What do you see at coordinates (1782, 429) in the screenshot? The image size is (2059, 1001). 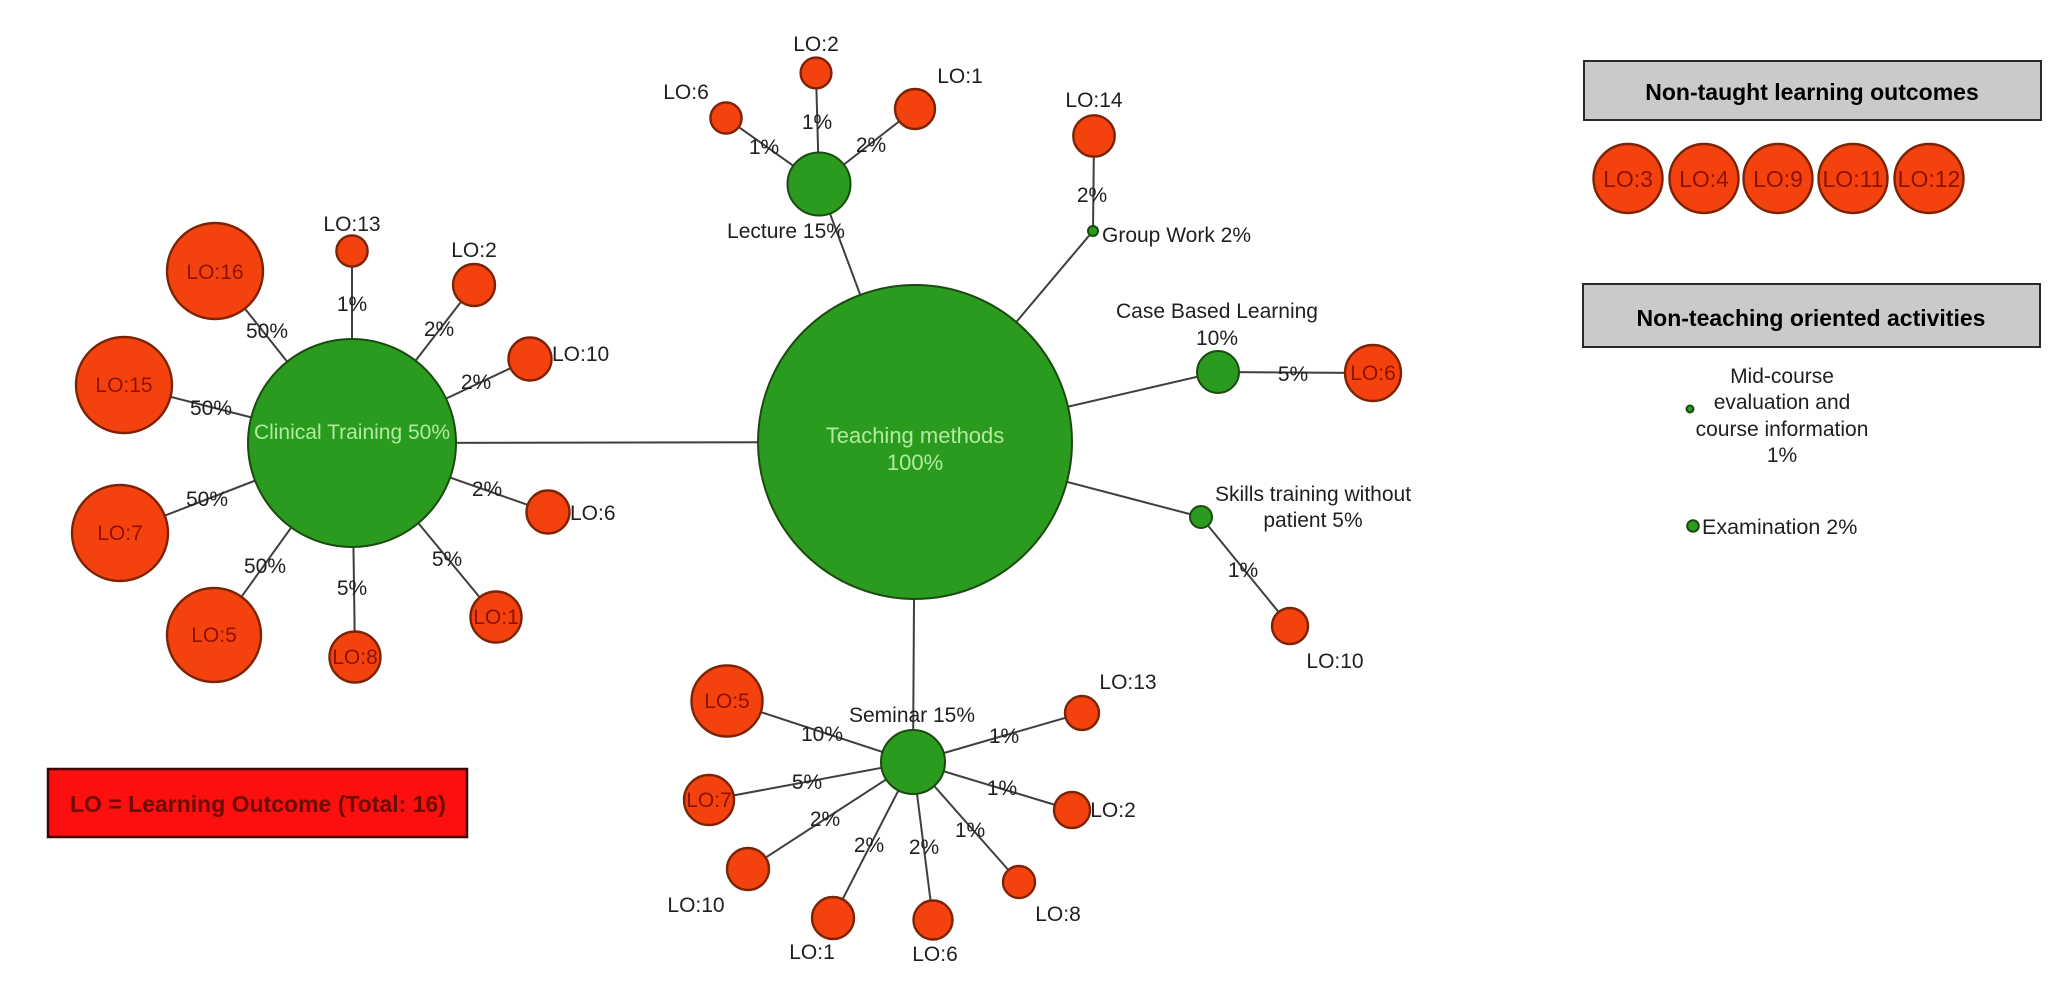 I see `svg-text: course information` at bounding box center [1782, 429].